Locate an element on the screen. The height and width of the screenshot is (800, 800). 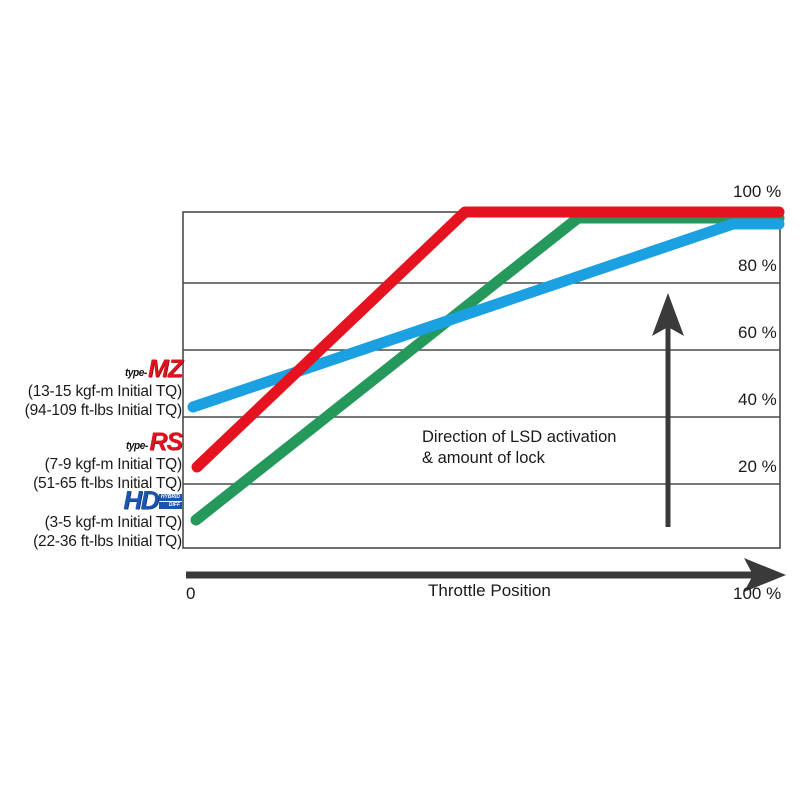
logo-name-text: RS is located at coordinates (166, 442).